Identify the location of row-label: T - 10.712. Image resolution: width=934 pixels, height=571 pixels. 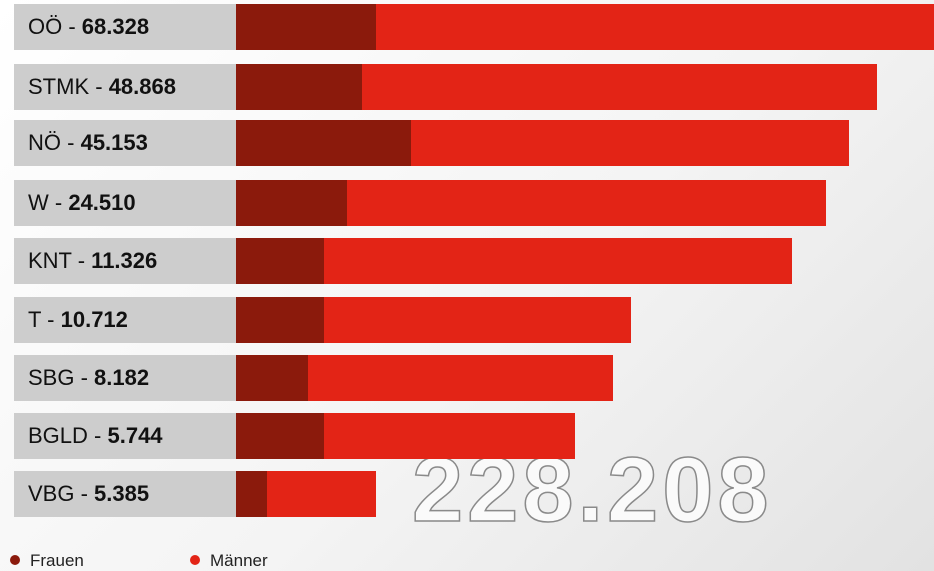
(125, 320).